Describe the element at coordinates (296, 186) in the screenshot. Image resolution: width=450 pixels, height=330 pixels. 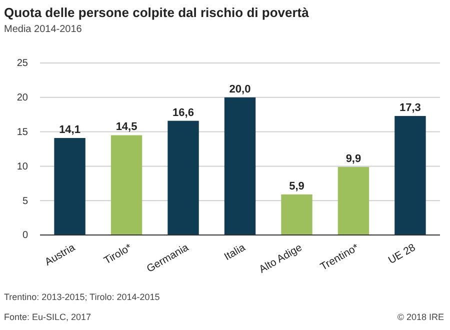
I see `data-label: 5,9` at that location.